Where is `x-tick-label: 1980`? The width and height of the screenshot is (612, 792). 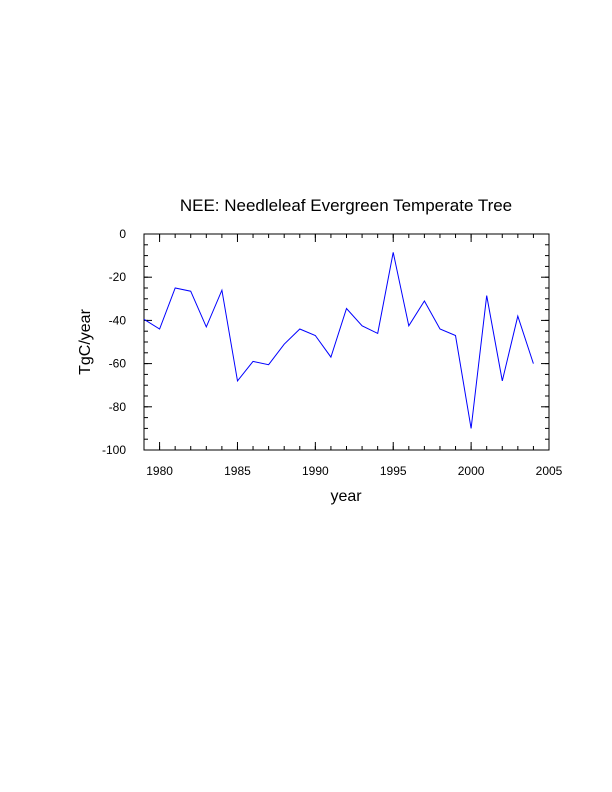
x-tick-label: 1980 is located at coordinates (159, 471).